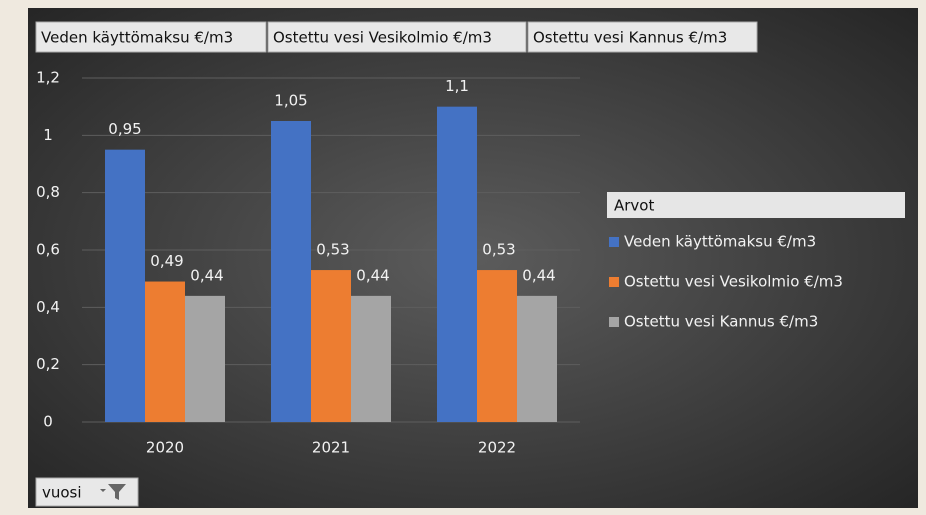 This screenshot has width=926, height=515. I want to click on x-tick-label: 2021, so click(331, 448).